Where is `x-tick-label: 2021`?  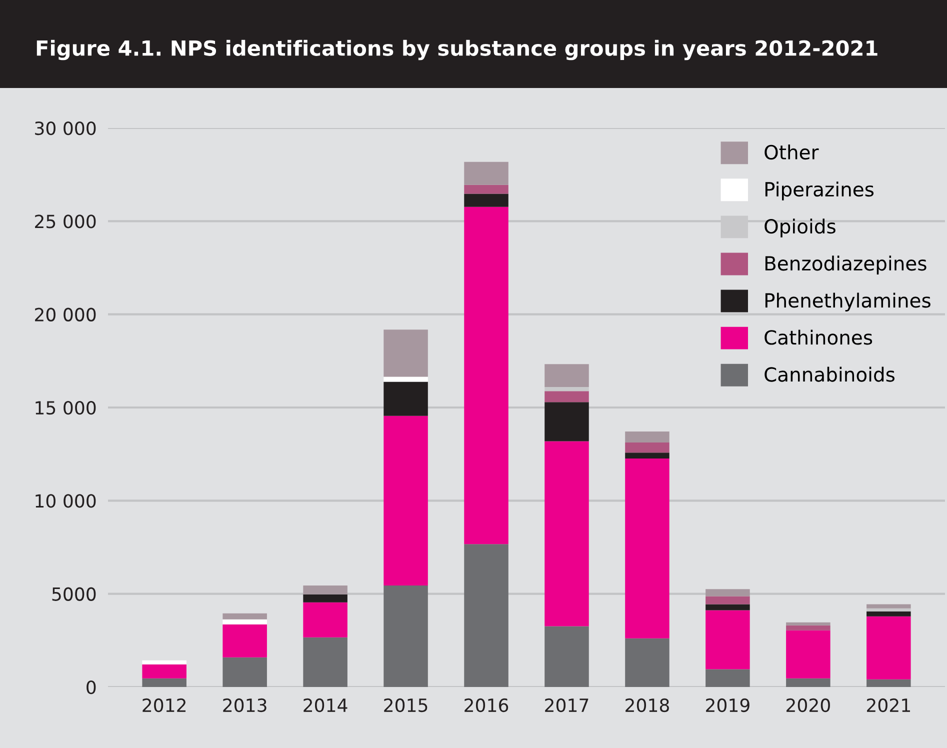 x-tick-label: 2021 is located at coordinates (888, 705).